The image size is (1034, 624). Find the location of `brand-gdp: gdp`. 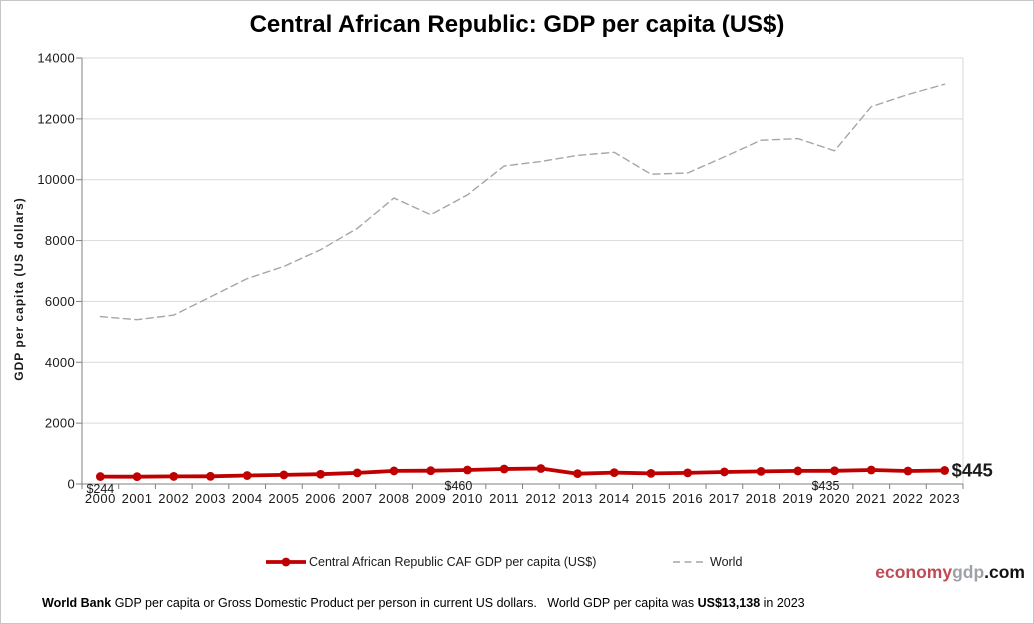

brand-gdp: gdp is located at coordinates (968, 572).